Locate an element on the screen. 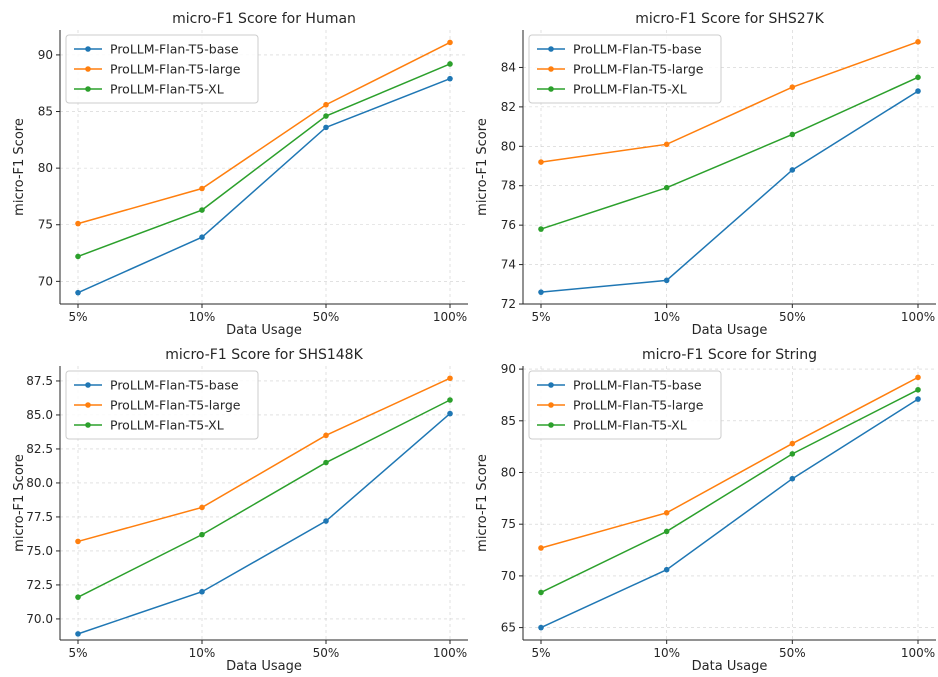  y-tick-label: 75 is located at coordinates (45, 225).